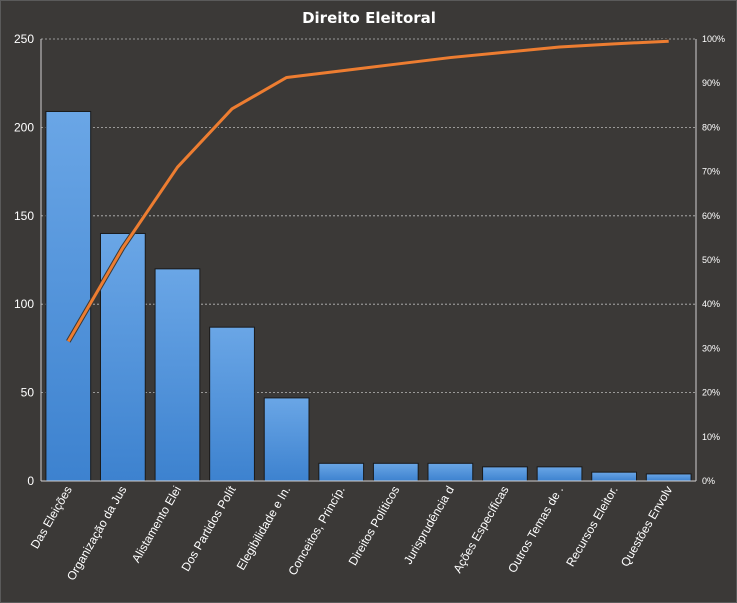 The width and height of the screenshot is (737, 603). Describe the element at coordinates (208, 528) in the screenshot. I see `x-tick-label: Dos Partidos Polít` at that location.